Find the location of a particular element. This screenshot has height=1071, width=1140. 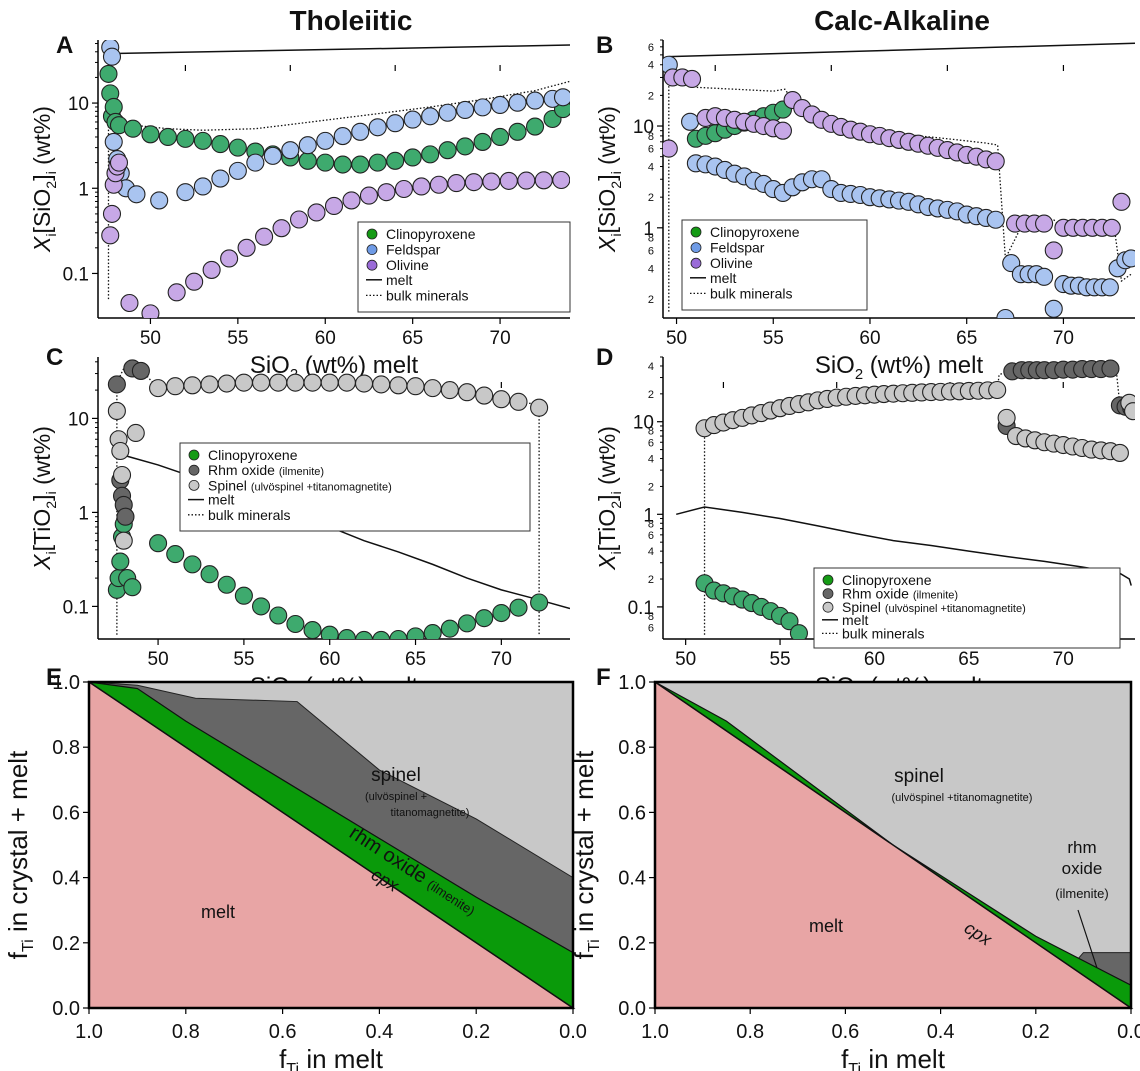

x-axis-label: SiO2 (wt%) melt is located at coordinates (899, 367).